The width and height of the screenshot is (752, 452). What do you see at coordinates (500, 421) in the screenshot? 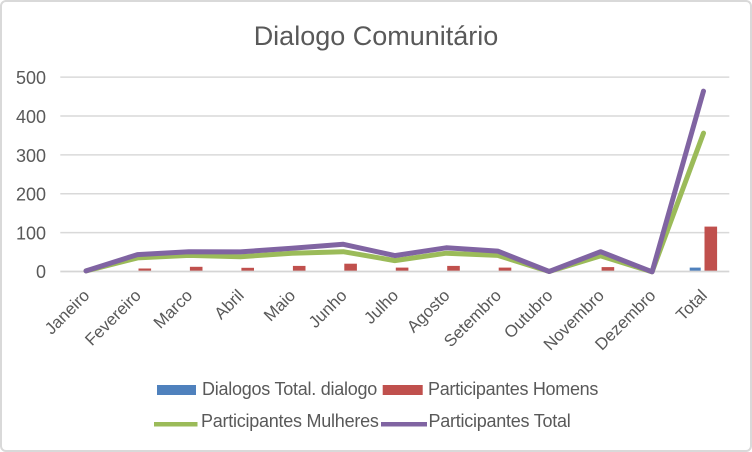
I see `svg-text: Participantes Total` at bounding box center [500, 421].